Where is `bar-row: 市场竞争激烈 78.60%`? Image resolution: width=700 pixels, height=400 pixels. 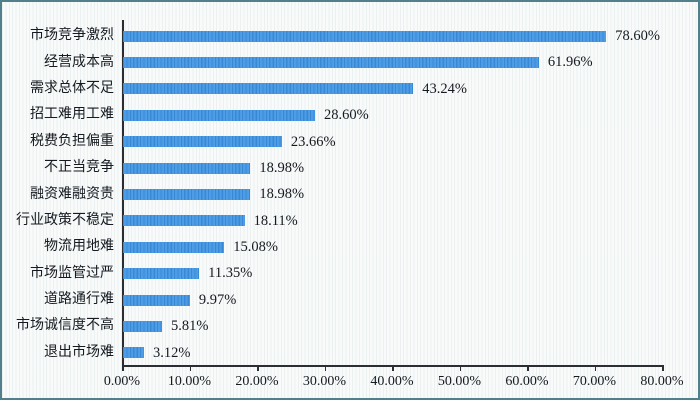
bar-row: 市场竞争激烈 78.60% is located at coordinates (347, 36).